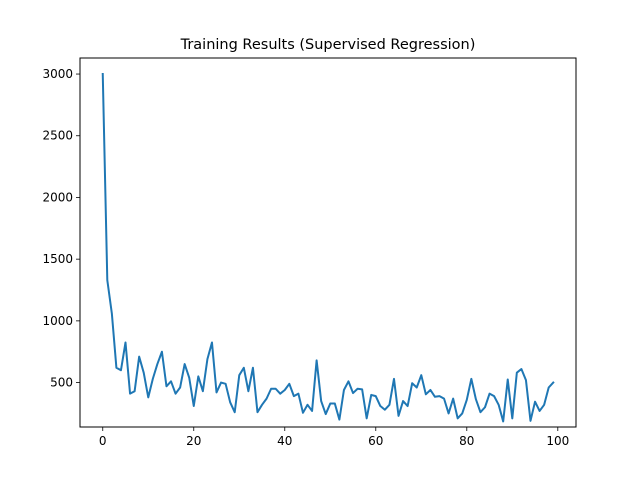  Describe the element at coordinates (57, 197) in the screenshot. I see `y-tick-label: 2000` at that location.